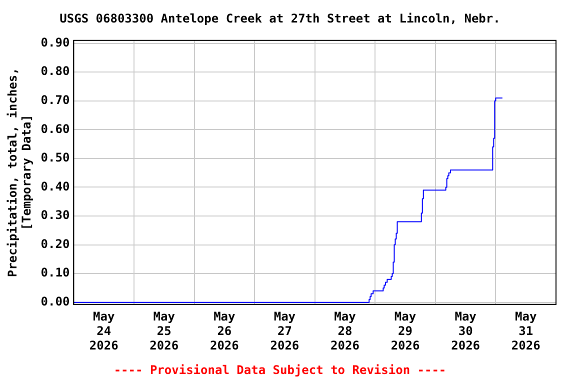  I want to click on x-tick-label: May 29 2026, so click(405, 331).